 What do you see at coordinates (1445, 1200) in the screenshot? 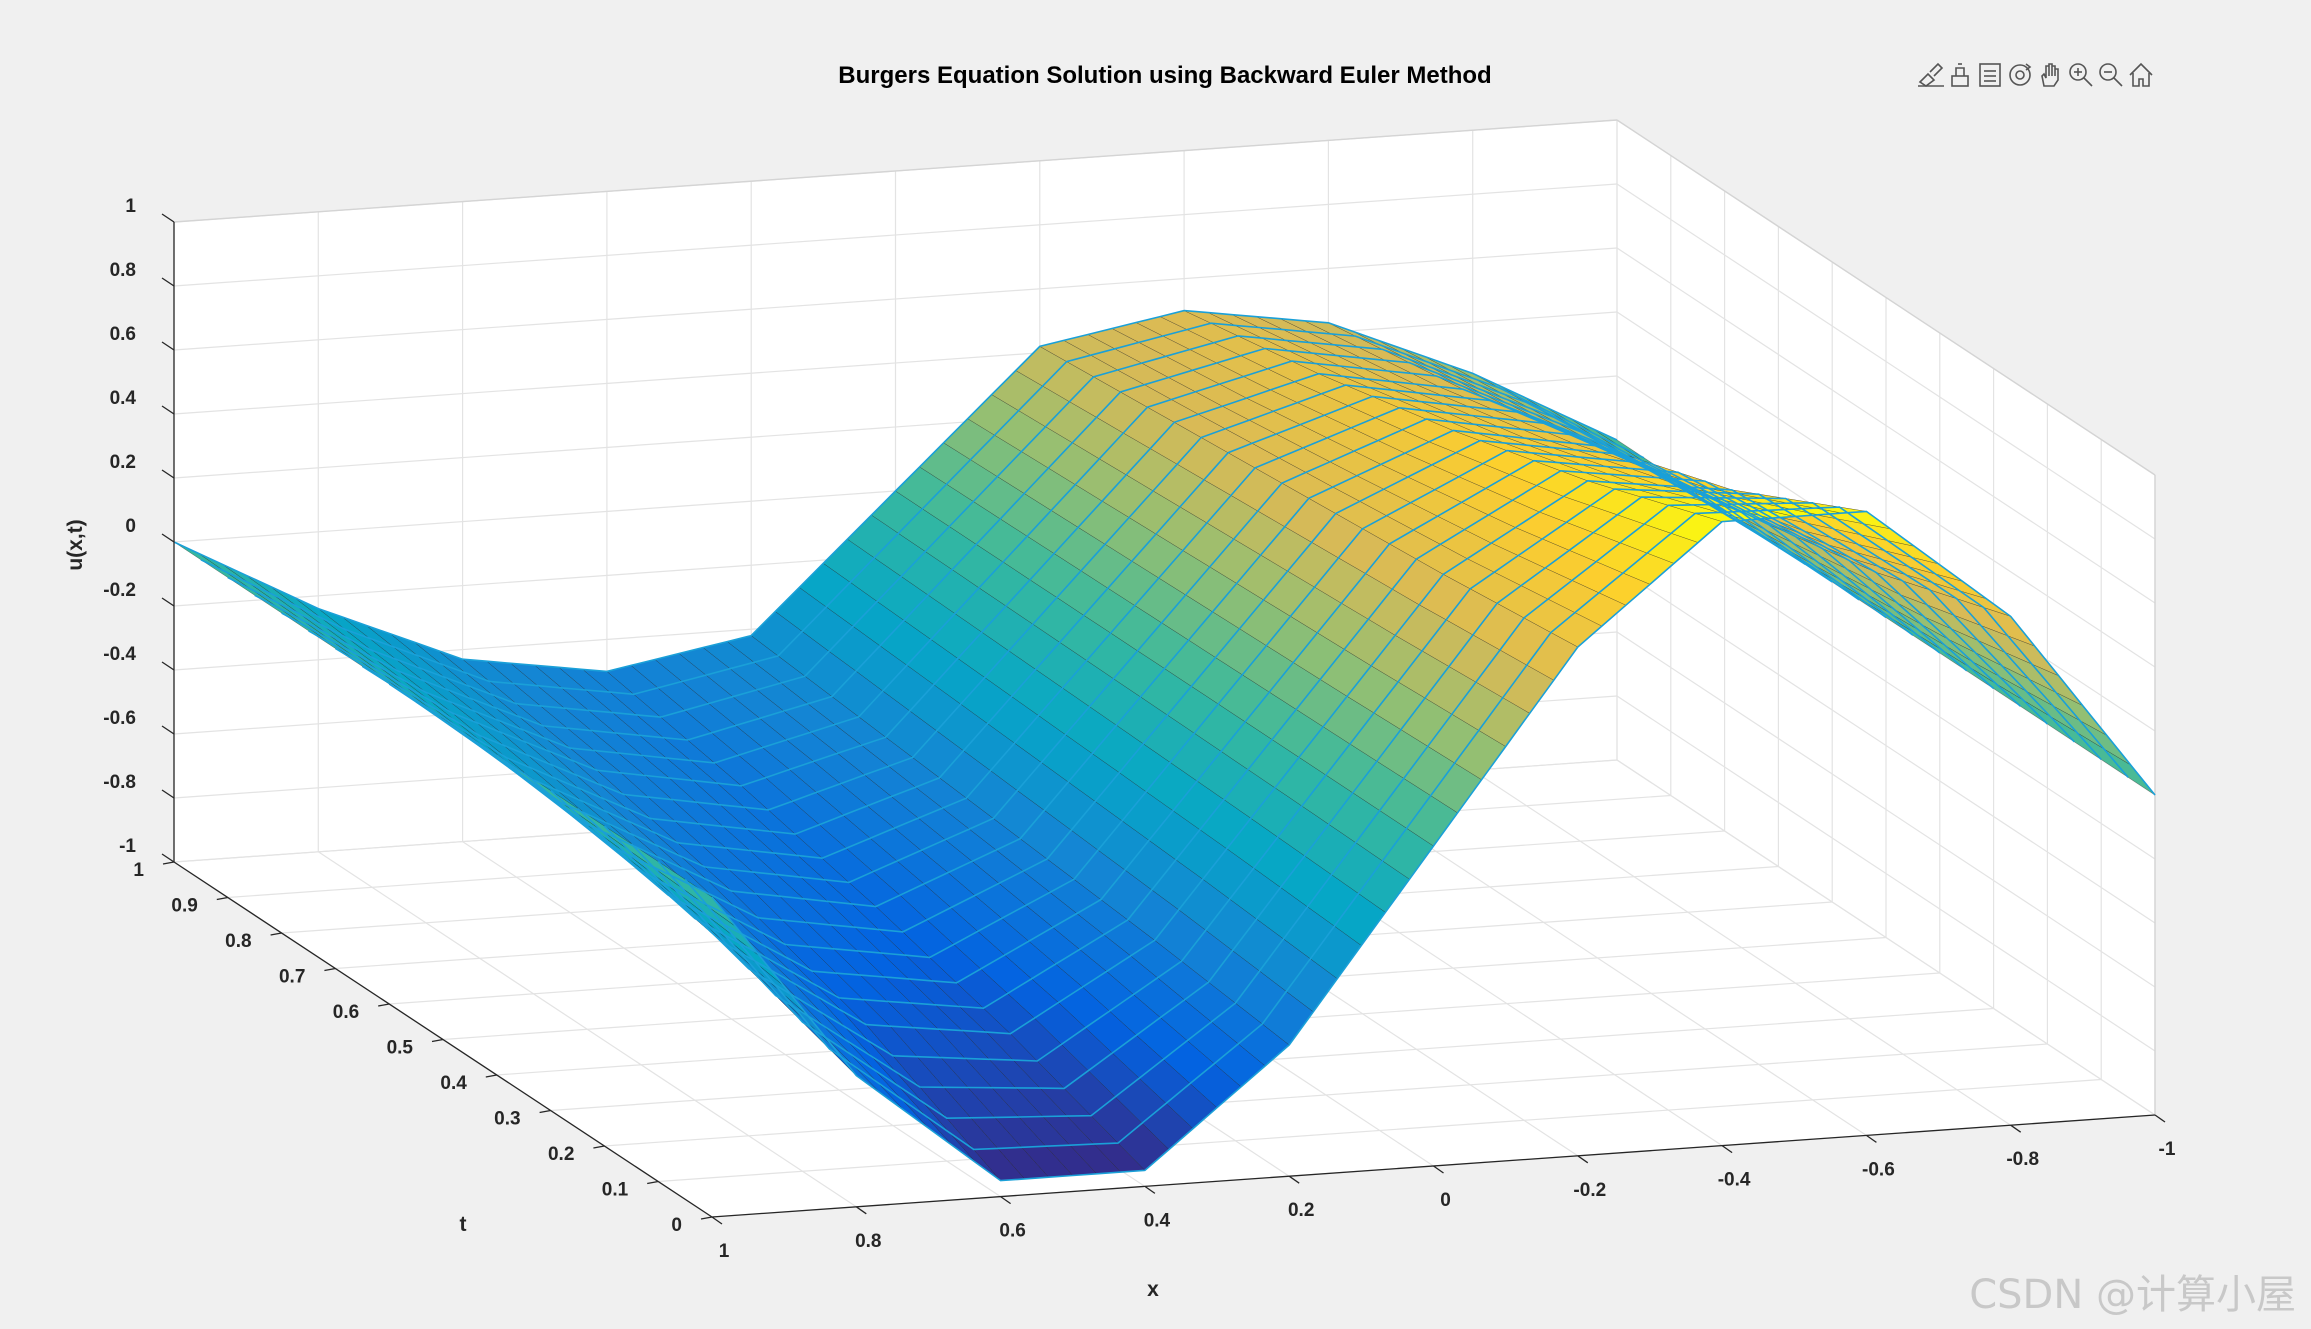
I see `x-tick-label: 0` at bounding box center [1445, 1200].